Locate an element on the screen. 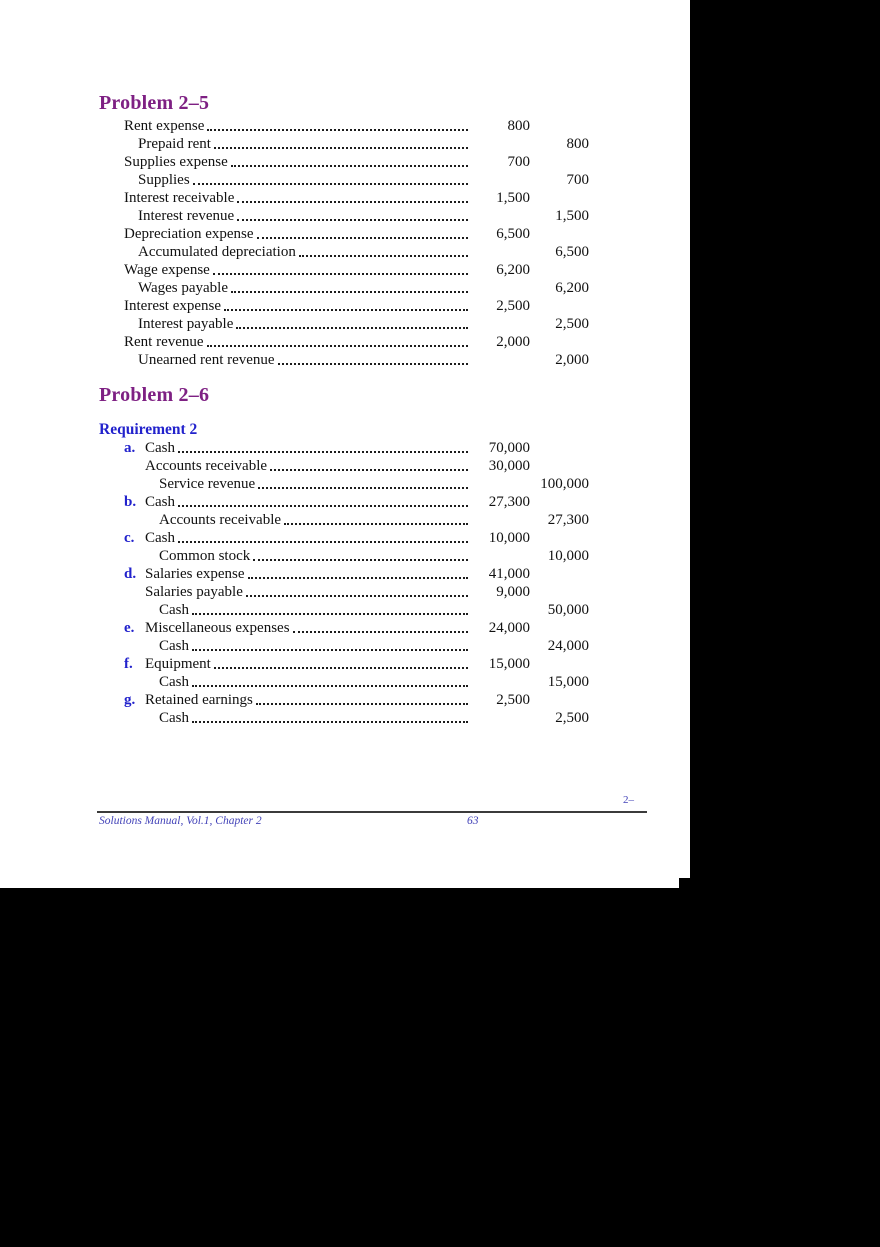 The height and width of the screenshot is (1247, 880). account-label: Retained earnings is located at coordinates (199, 700).